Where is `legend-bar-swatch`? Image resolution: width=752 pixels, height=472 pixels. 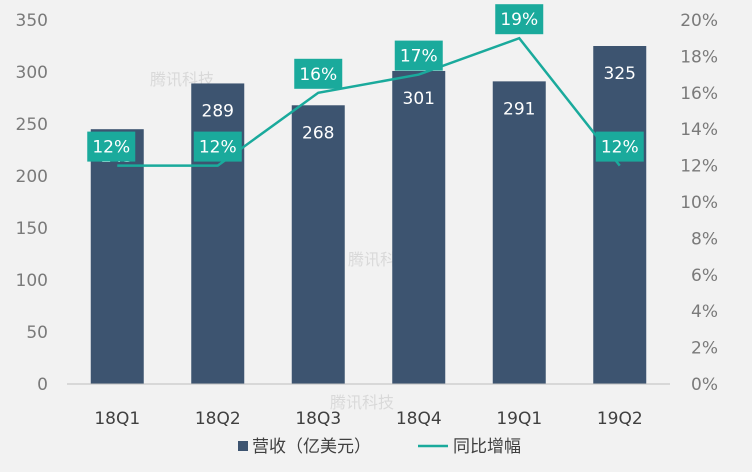 legend-bar-swatch is located at coordinates (243, 446).